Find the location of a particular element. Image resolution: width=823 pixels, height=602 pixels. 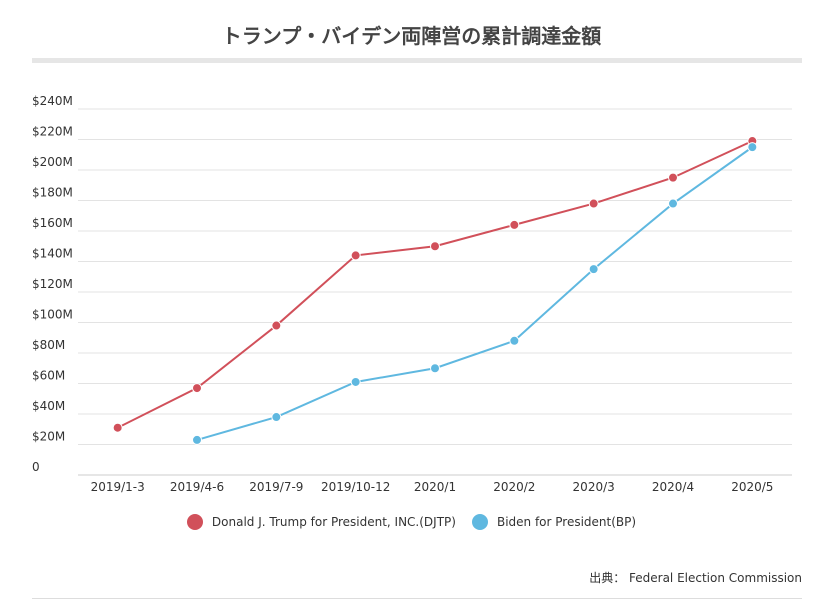

x-tick-label: 2019/1-3 is located at coordinates (118, 487).